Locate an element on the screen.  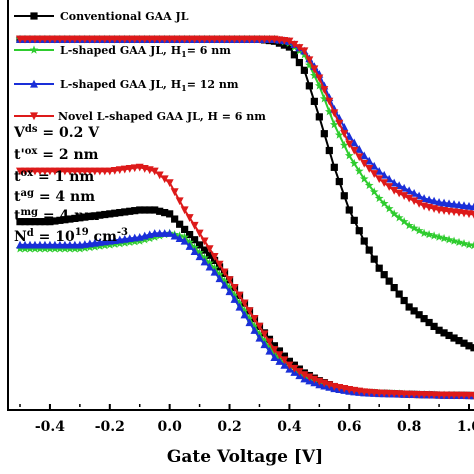
x-tick-label: 1.0 is located at coordinates (465, 427).